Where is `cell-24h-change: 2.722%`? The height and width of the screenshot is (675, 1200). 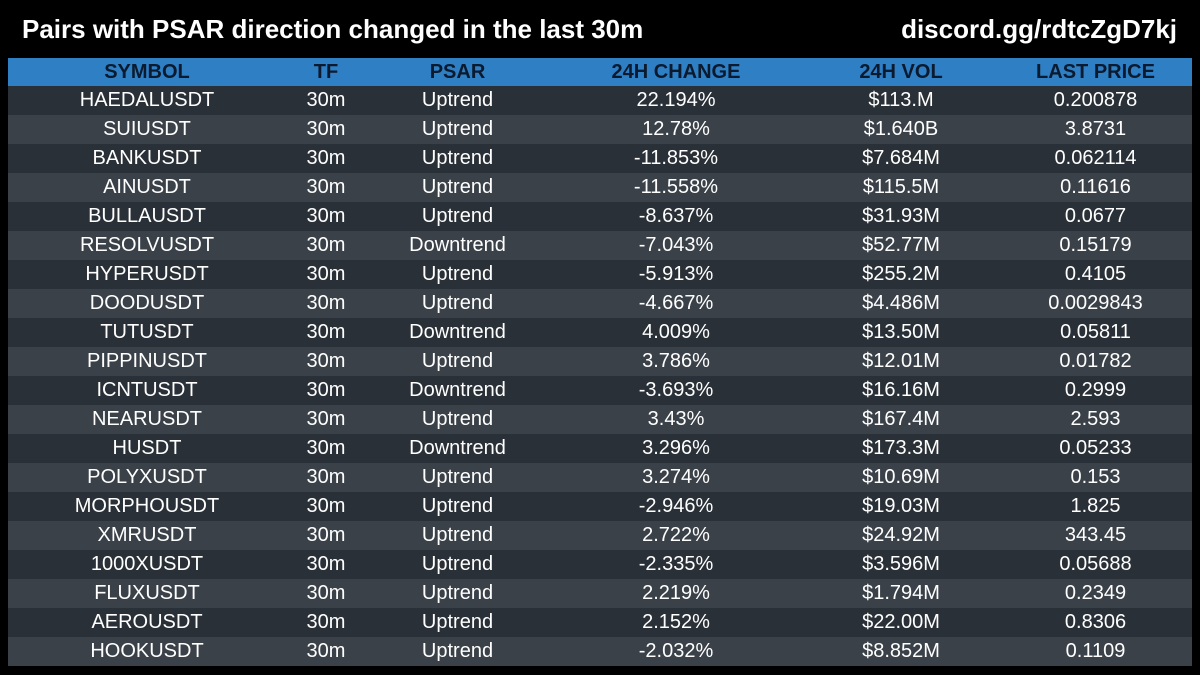 cell-24h-change: 2.722% is located at coordinates (676, 535).